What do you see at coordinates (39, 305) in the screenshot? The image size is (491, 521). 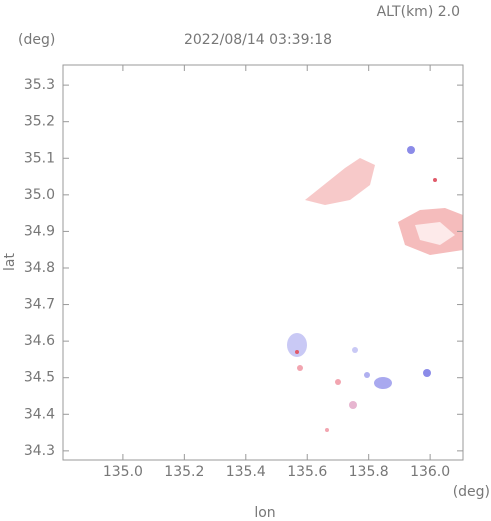 I see `y-tick-label: 34.7` at bounding box center [39, 305].